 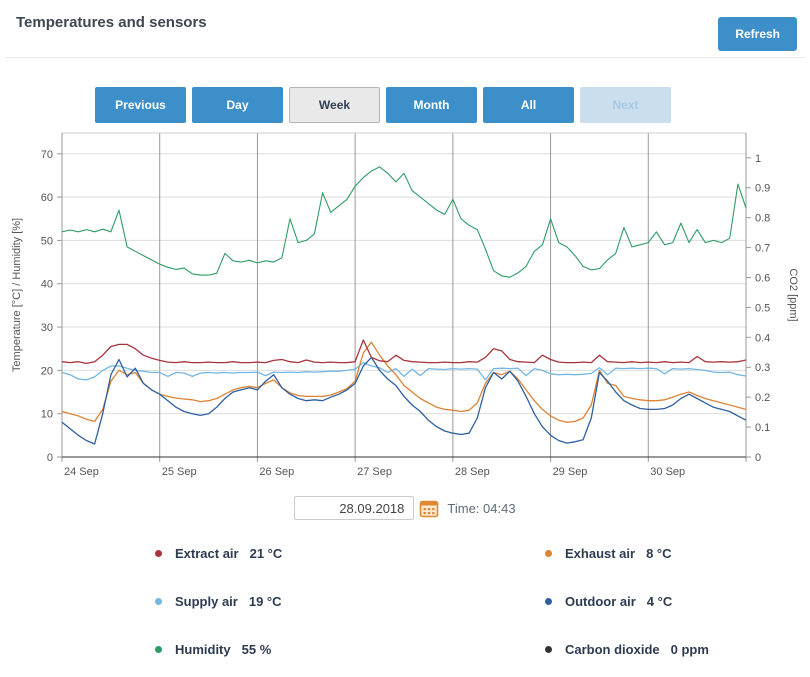 I want to click on legend-name: Humidity, so click(x=203, y=649).